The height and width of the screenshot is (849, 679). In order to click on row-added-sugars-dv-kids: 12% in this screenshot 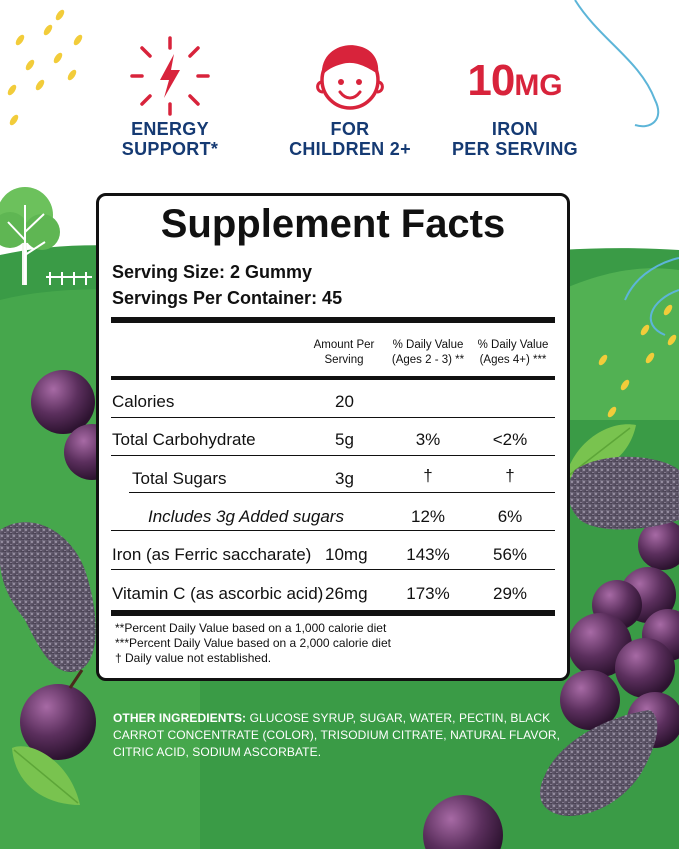, I will do `click(428, 516)`.